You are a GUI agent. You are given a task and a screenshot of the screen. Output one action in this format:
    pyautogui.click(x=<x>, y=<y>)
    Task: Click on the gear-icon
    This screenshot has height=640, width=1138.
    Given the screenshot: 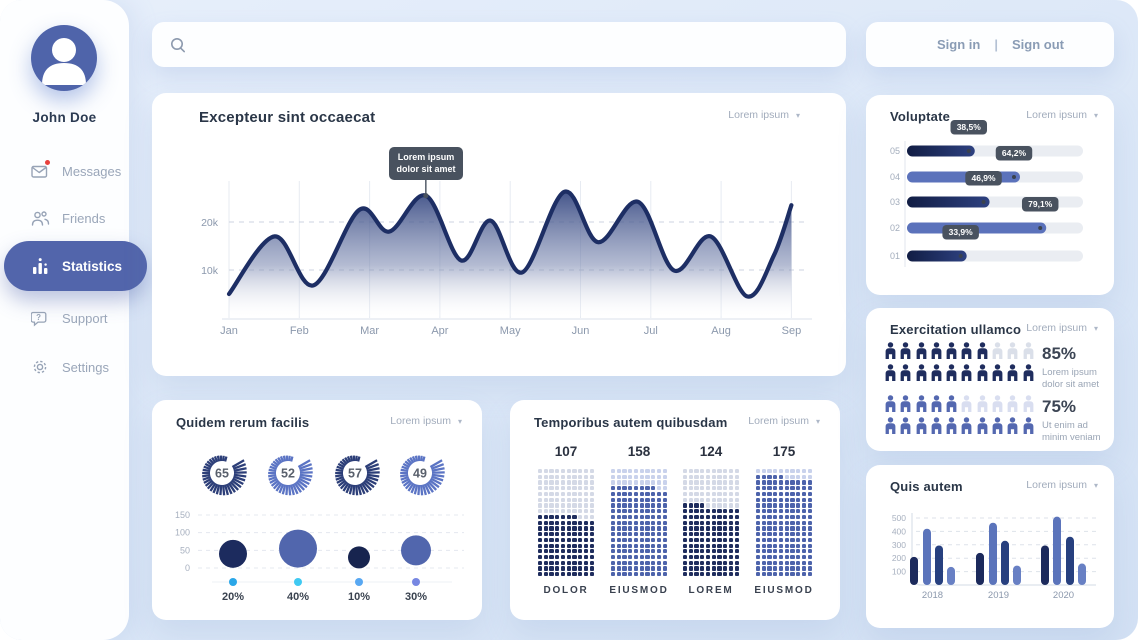 What is the action you would take?
    pyautogui.click(x=40, y=367)
    